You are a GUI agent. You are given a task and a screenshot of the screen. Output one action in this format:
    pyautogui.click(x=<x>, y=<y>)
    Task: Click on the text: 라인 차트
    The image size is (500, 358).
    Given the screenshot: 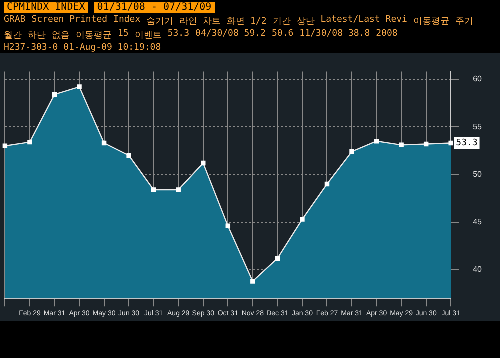 What is the action you would take?
    pyautogui.click(x=201, y=22)
    